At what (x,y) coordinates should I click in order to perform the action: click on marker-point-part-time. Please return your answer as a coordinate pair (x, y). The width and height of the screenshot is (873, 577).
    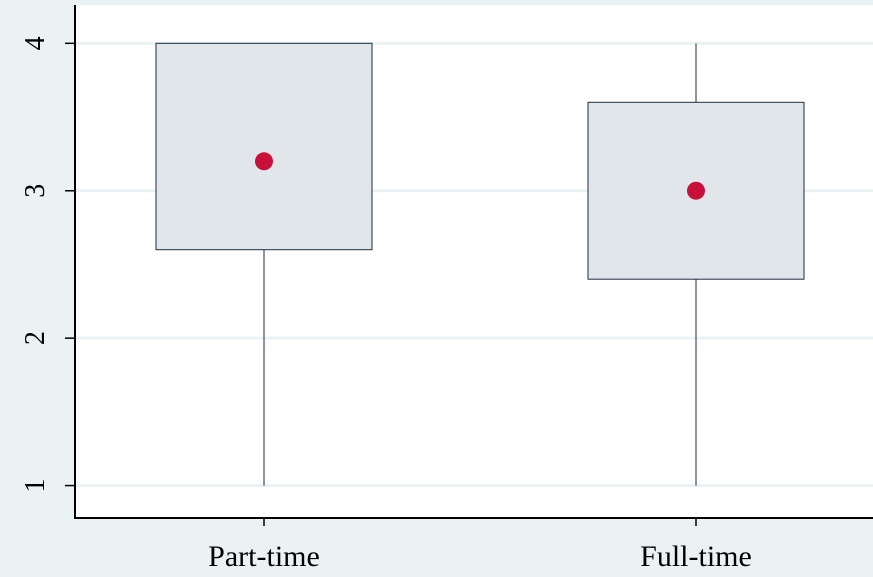
    Looking at the image, I should click on (264, 161).